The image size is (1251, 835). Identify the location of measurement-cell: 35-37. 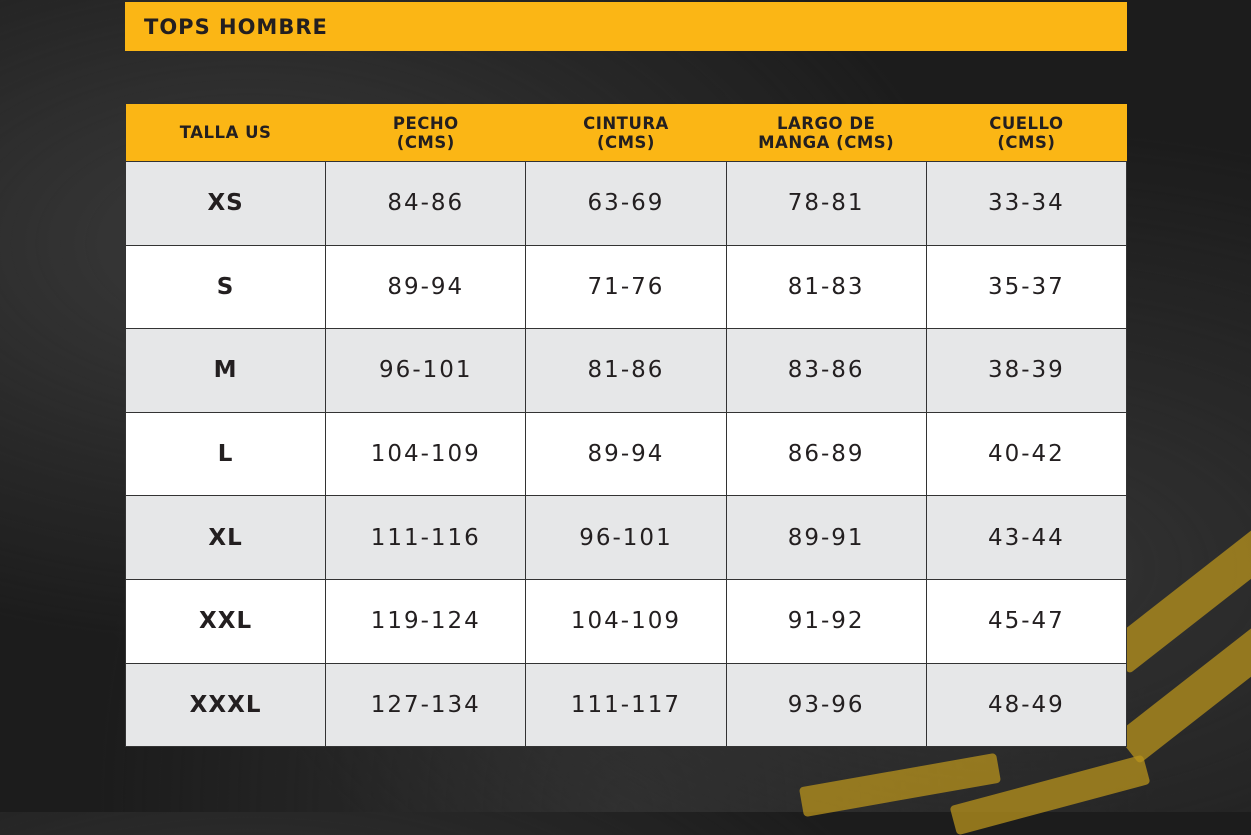
(1026, 287).